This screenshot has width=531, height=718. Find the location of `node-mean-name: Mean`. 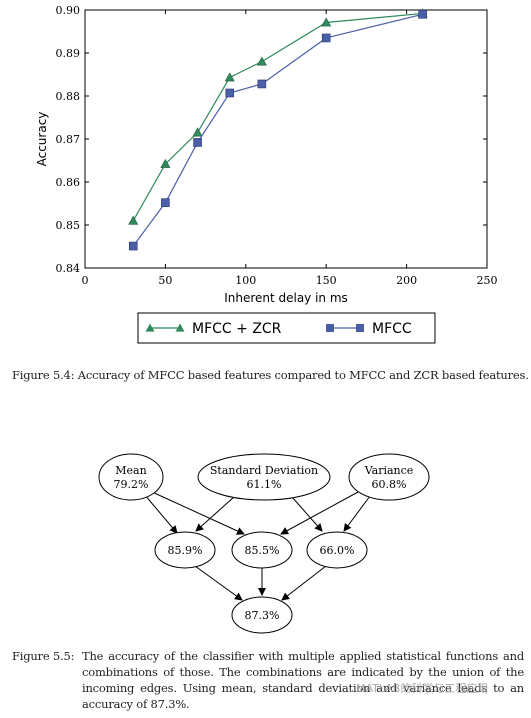

node-mean-name: Mean is located at coordinates (130, 470).